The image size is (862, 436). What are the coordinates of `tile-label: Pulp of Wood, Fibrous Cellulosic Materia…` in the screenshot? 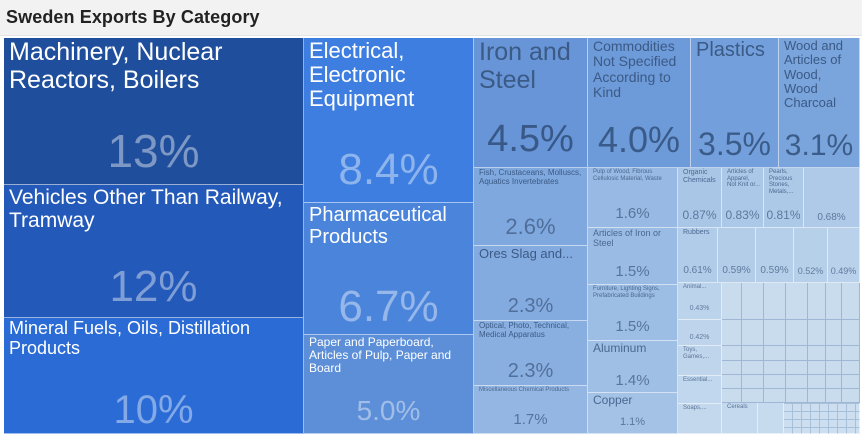 It's located at (627, 175).